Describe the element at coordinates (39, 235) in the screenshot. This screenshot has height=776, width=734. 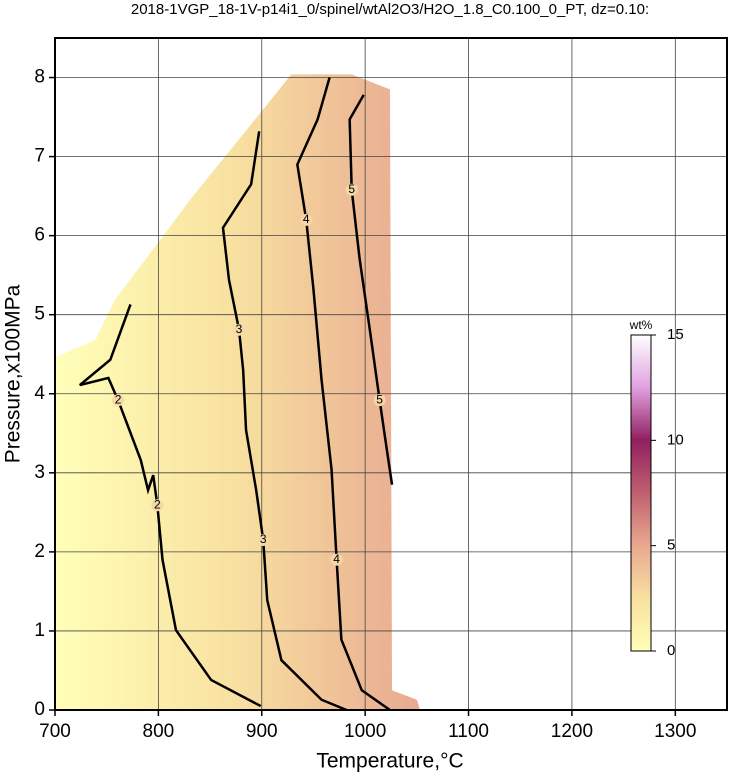
I see `y-tick-label: 6` at that location.